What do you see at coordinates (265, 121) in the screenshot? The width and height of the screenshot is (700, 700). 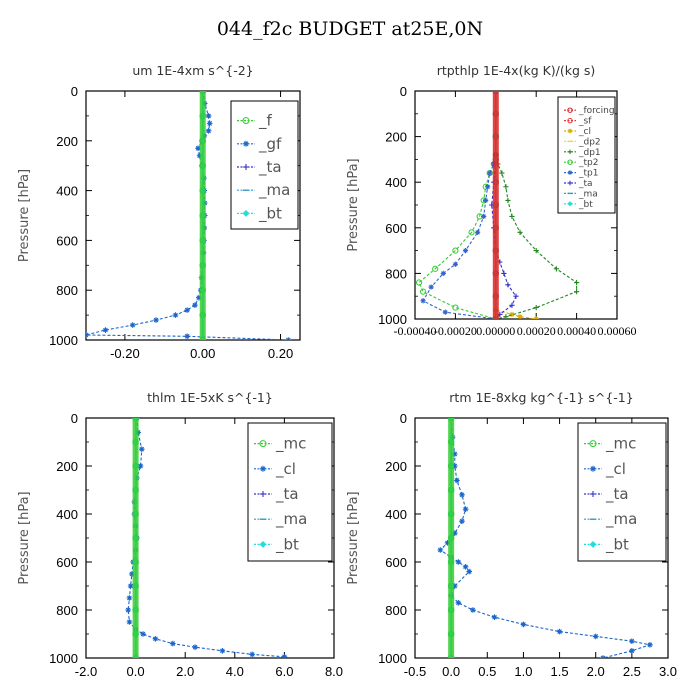 I see `legend-label: _f` at bounding box center [265, 121].